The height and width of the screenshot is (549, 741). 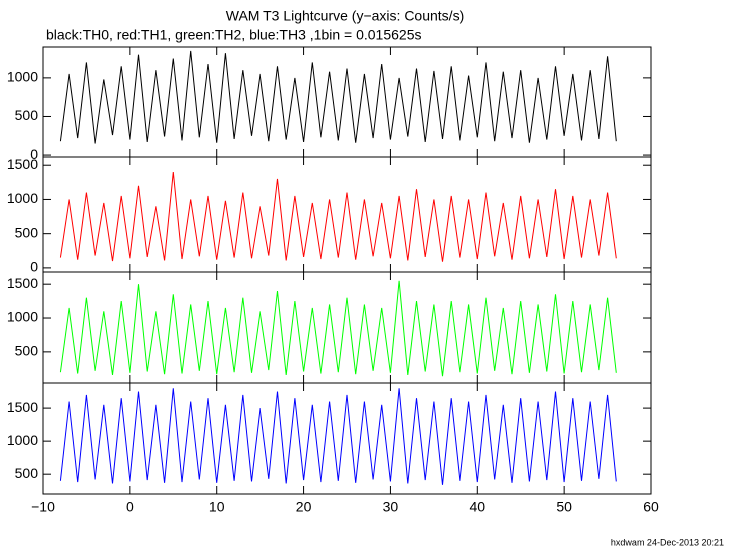 What do you see at coordinates (43, 507) in the screenshot?
I see `x-tick-label: −10` at bounding box center [43, 507].